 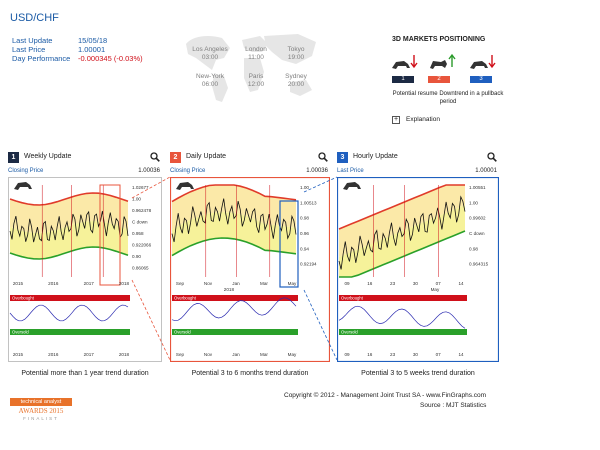 What do you see at coordinates (317, 171) in the screenshot?
I see `price-value: 1.00036` at bounding box center [317, 171].